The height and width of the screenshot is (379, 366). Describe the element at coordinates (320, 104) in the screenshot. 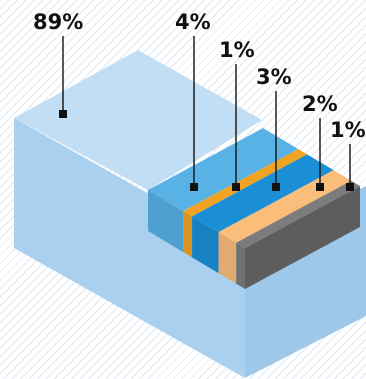

I see `value-label: 2%` at that location.